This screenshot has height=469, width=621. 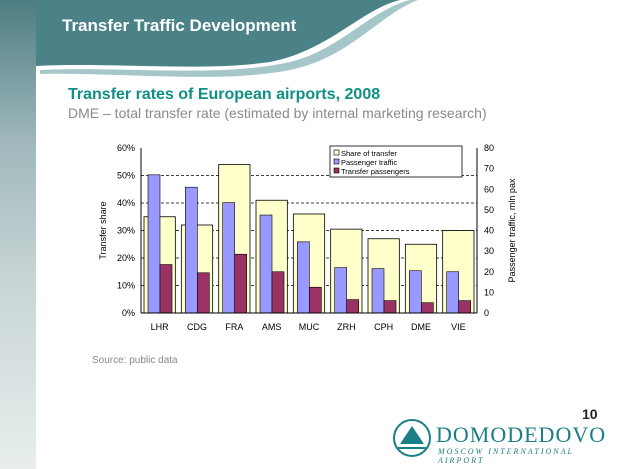 I want to click on y2-tick-label: 30, so click(x=489, y=251).